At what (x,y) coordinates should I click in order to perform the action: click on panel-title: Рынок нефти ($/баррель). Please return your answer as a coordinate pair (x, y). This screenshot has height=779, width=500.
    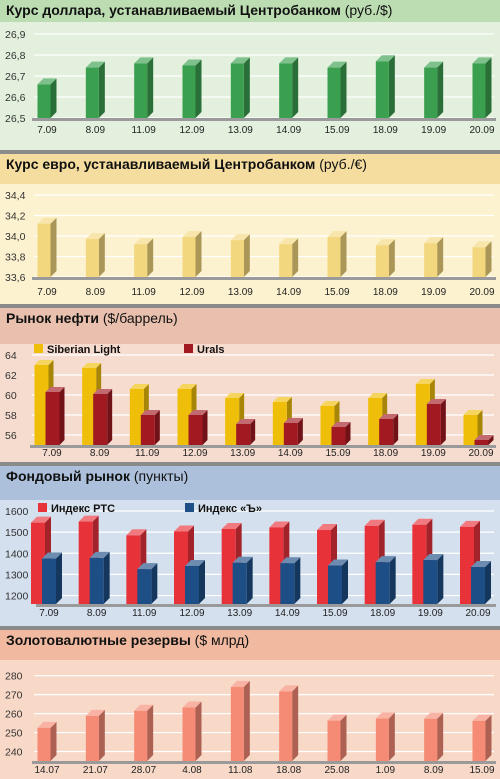
    Looking at the image, I should click on (92, 318).